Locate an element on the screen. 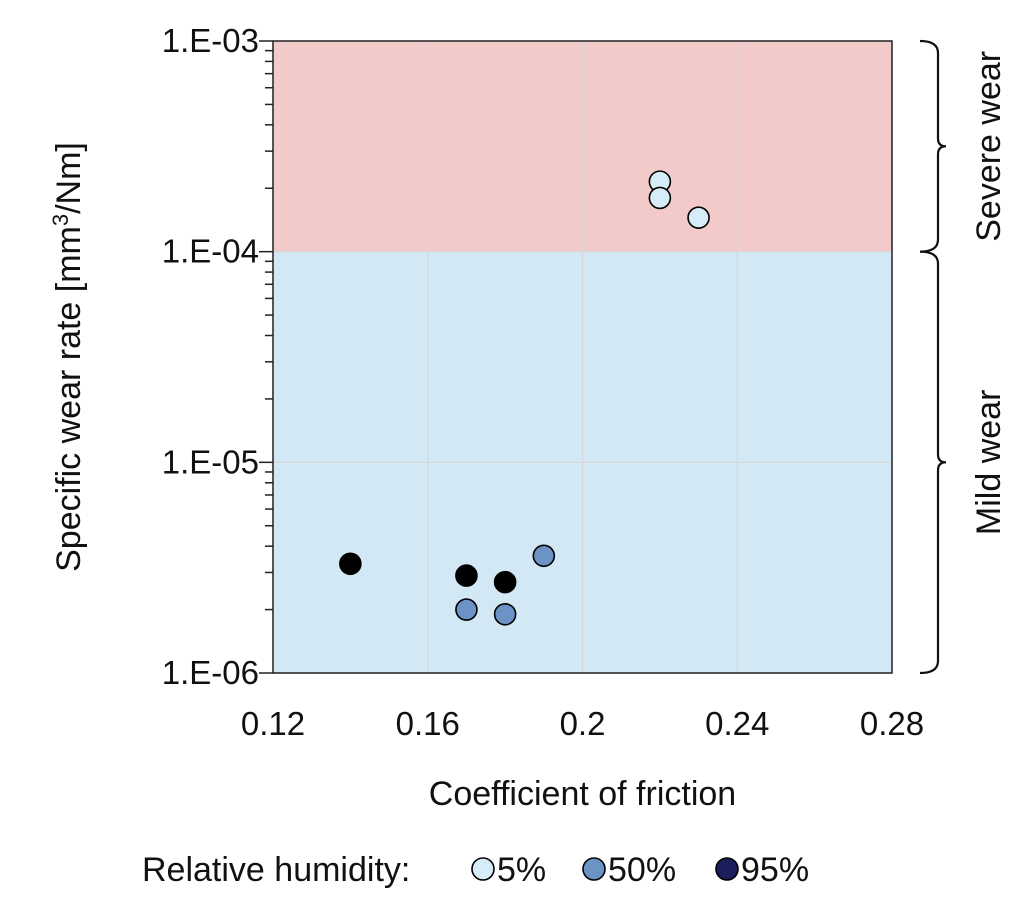 This screenshot has width=1035, height=918. legend-label-95pct: 95% is located at coordinates (775, 870).